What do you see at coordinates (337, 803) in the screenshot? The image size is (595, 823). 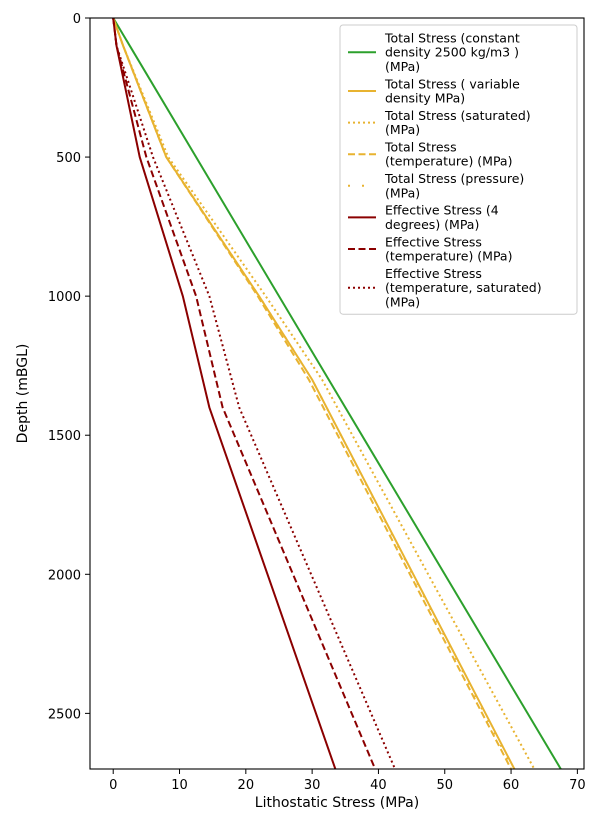 I see `x-axis-label: Lithostatic Stress (MPa)` at bounding box center [337, 803].